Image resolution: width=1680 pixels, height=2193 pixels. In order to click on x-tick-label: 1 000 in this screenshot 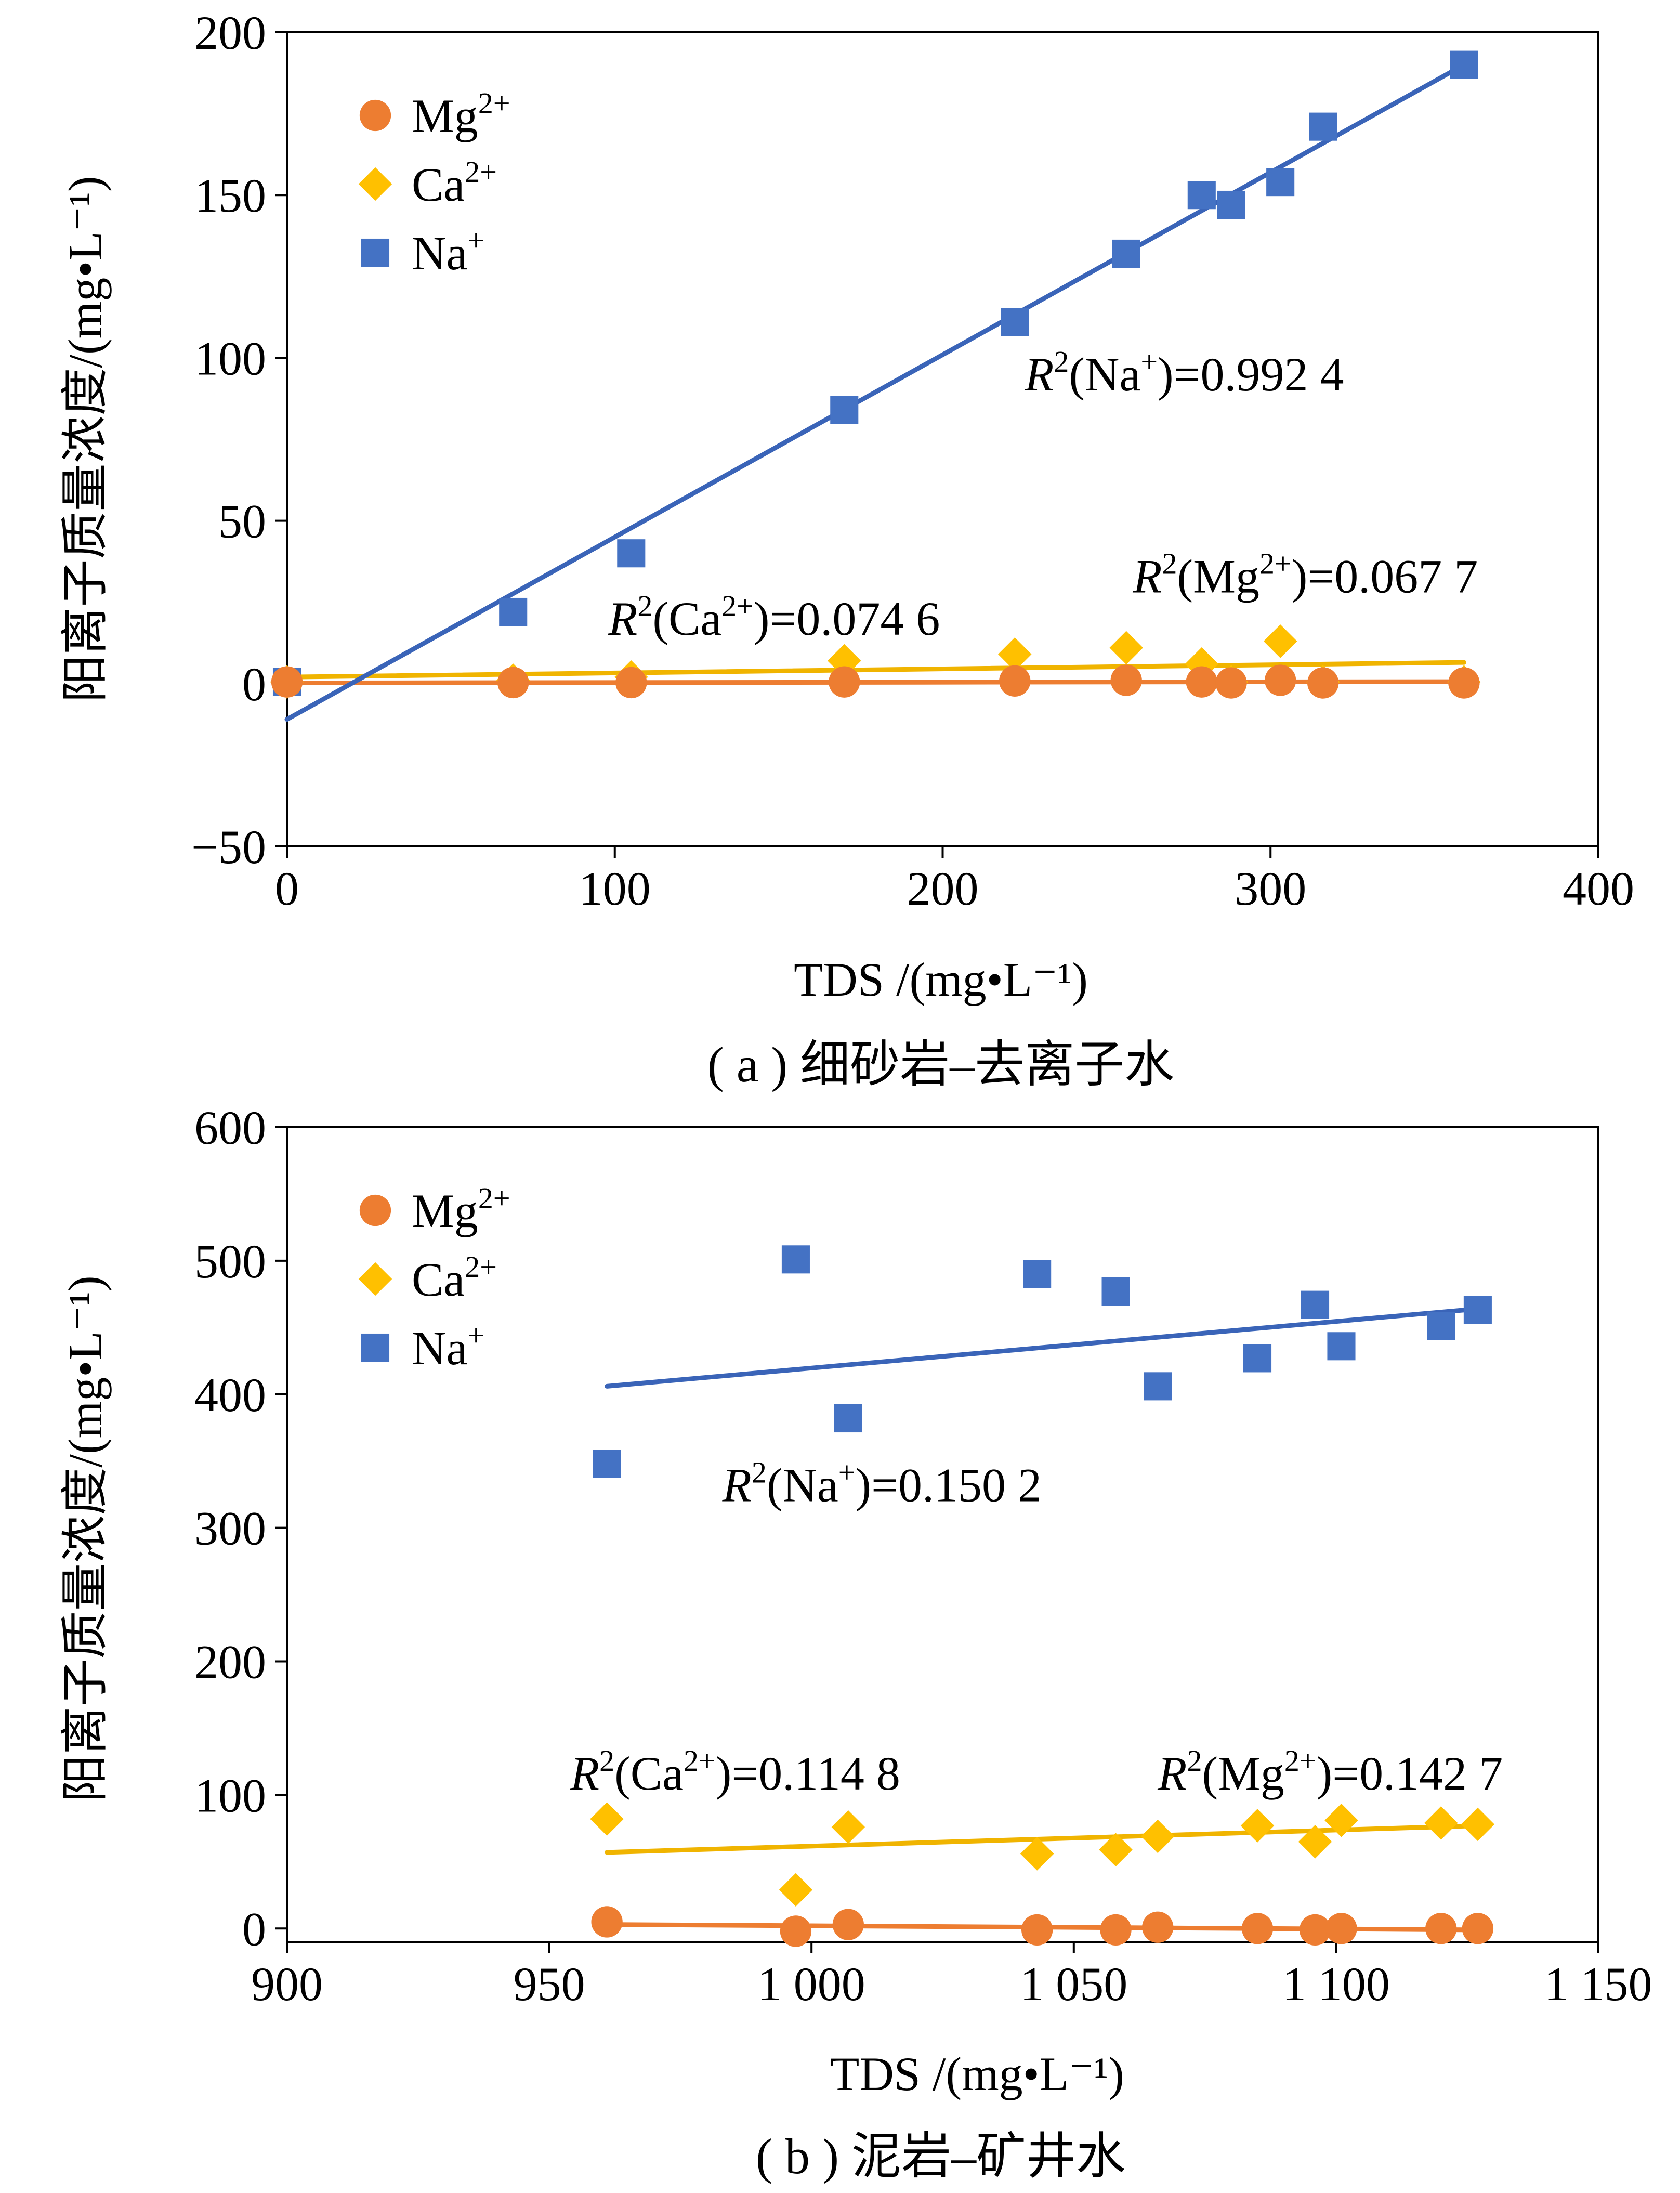, I will do `click(811, 1984)`.